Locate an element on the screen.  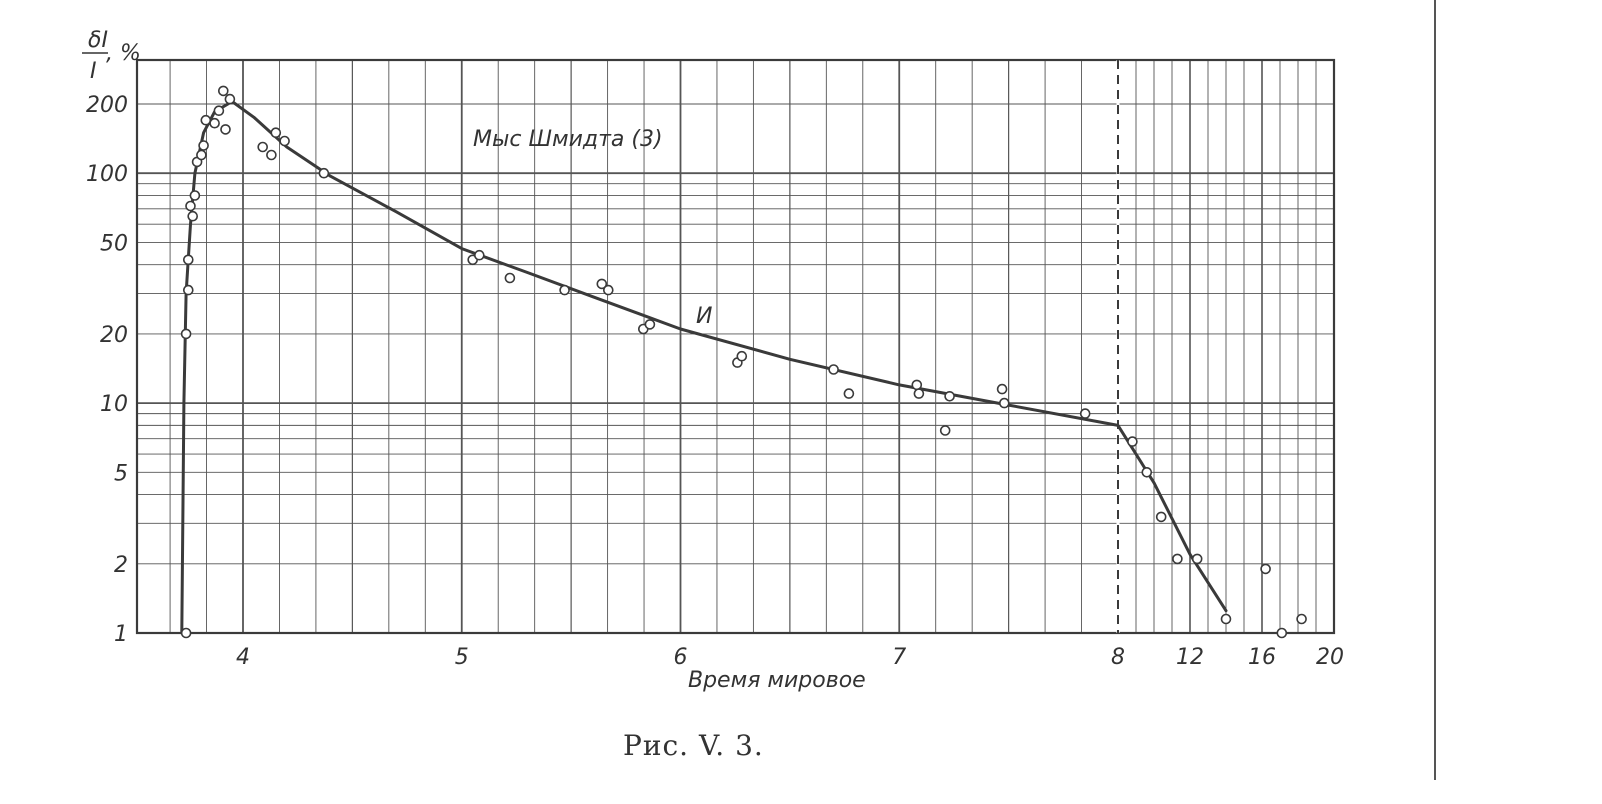
x-tick-labels: 4 5 6 7 8 12 16 20 is located at coordinates (790, 657).